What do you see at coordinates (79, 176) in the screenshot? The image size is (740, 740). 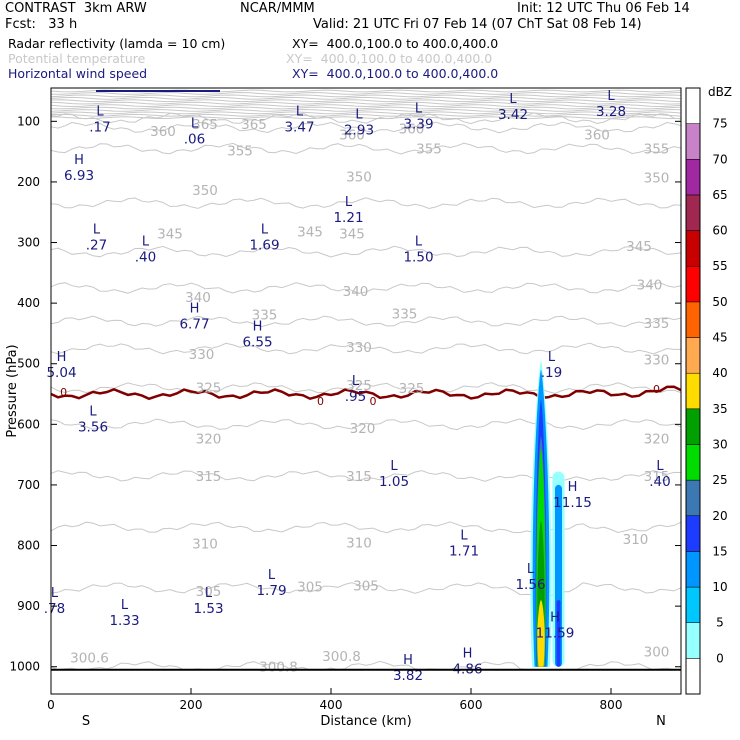 I see `wind-speed-value: 6.93` at bounding box center [79, 176].